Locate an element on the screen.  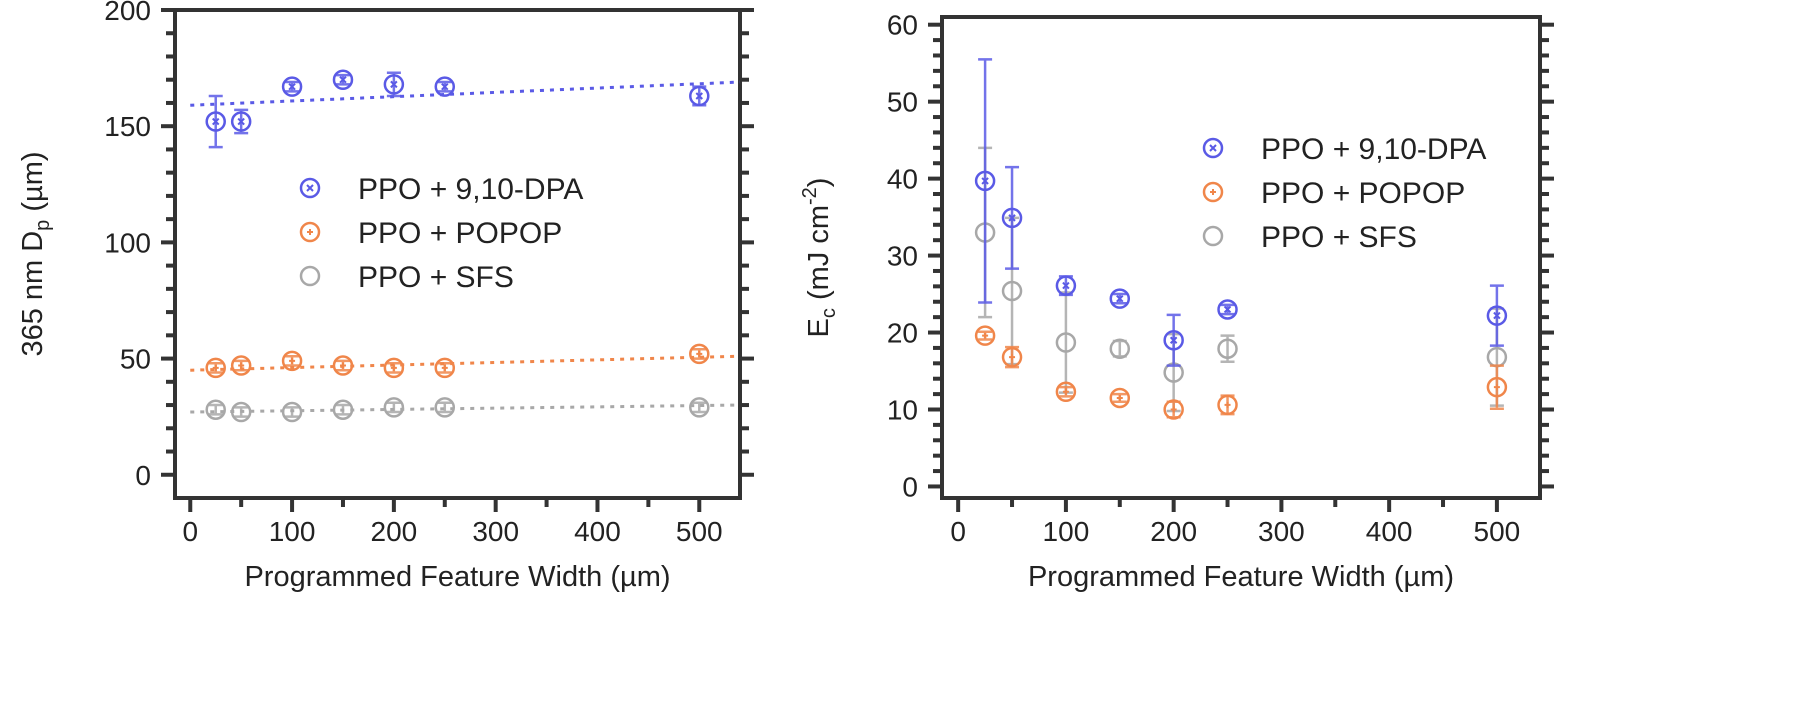
series-ppo-sfs is located at coordinates (465, 410).